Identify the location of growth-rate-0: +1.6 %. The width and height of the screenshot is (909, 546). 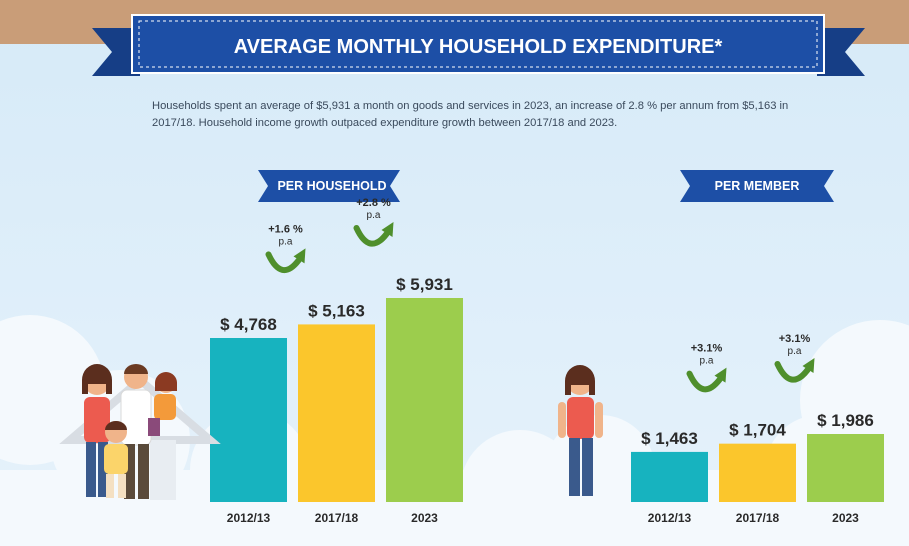
(285, 229).